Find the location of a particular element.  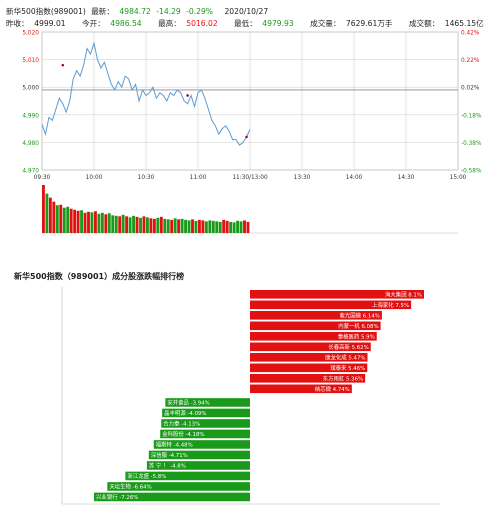

amount-value: 1465.15亿 is located at coordinates (464, 23).